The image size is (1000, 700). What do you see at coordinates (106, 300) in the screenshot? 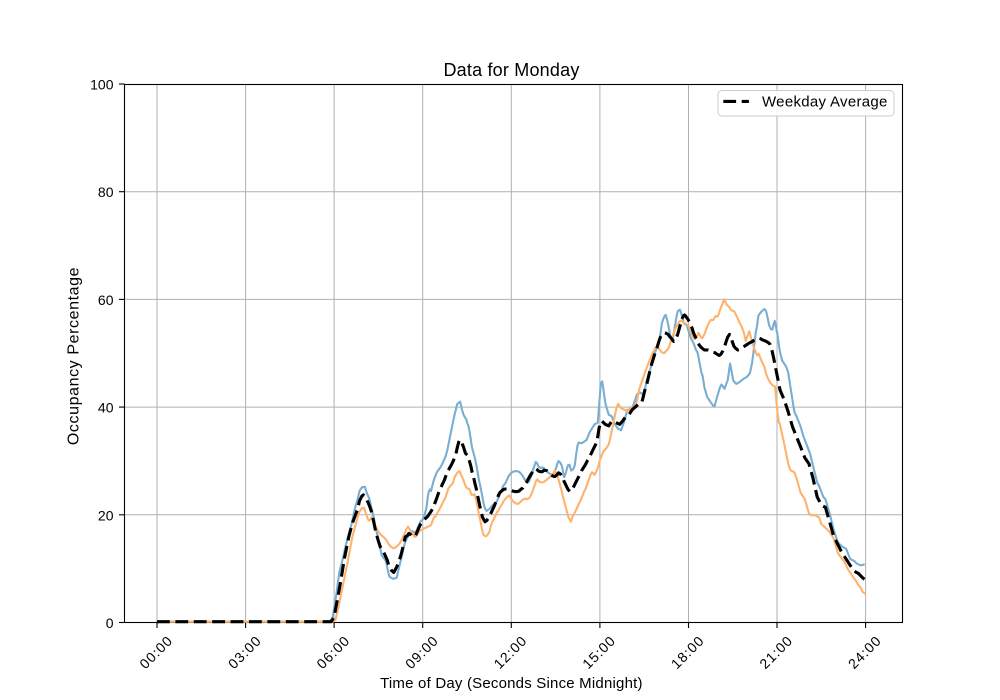
I see `svg-text: 60` at bounding box center [106, 300].